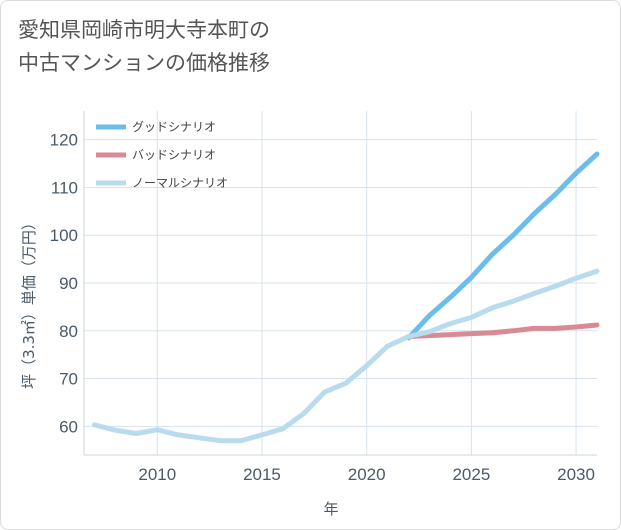 The image size is (621, 530). I want to click on chart-title: 愛知県岡崎市明大寺本町の 中古マンションの価格推移, so click(298, 47).